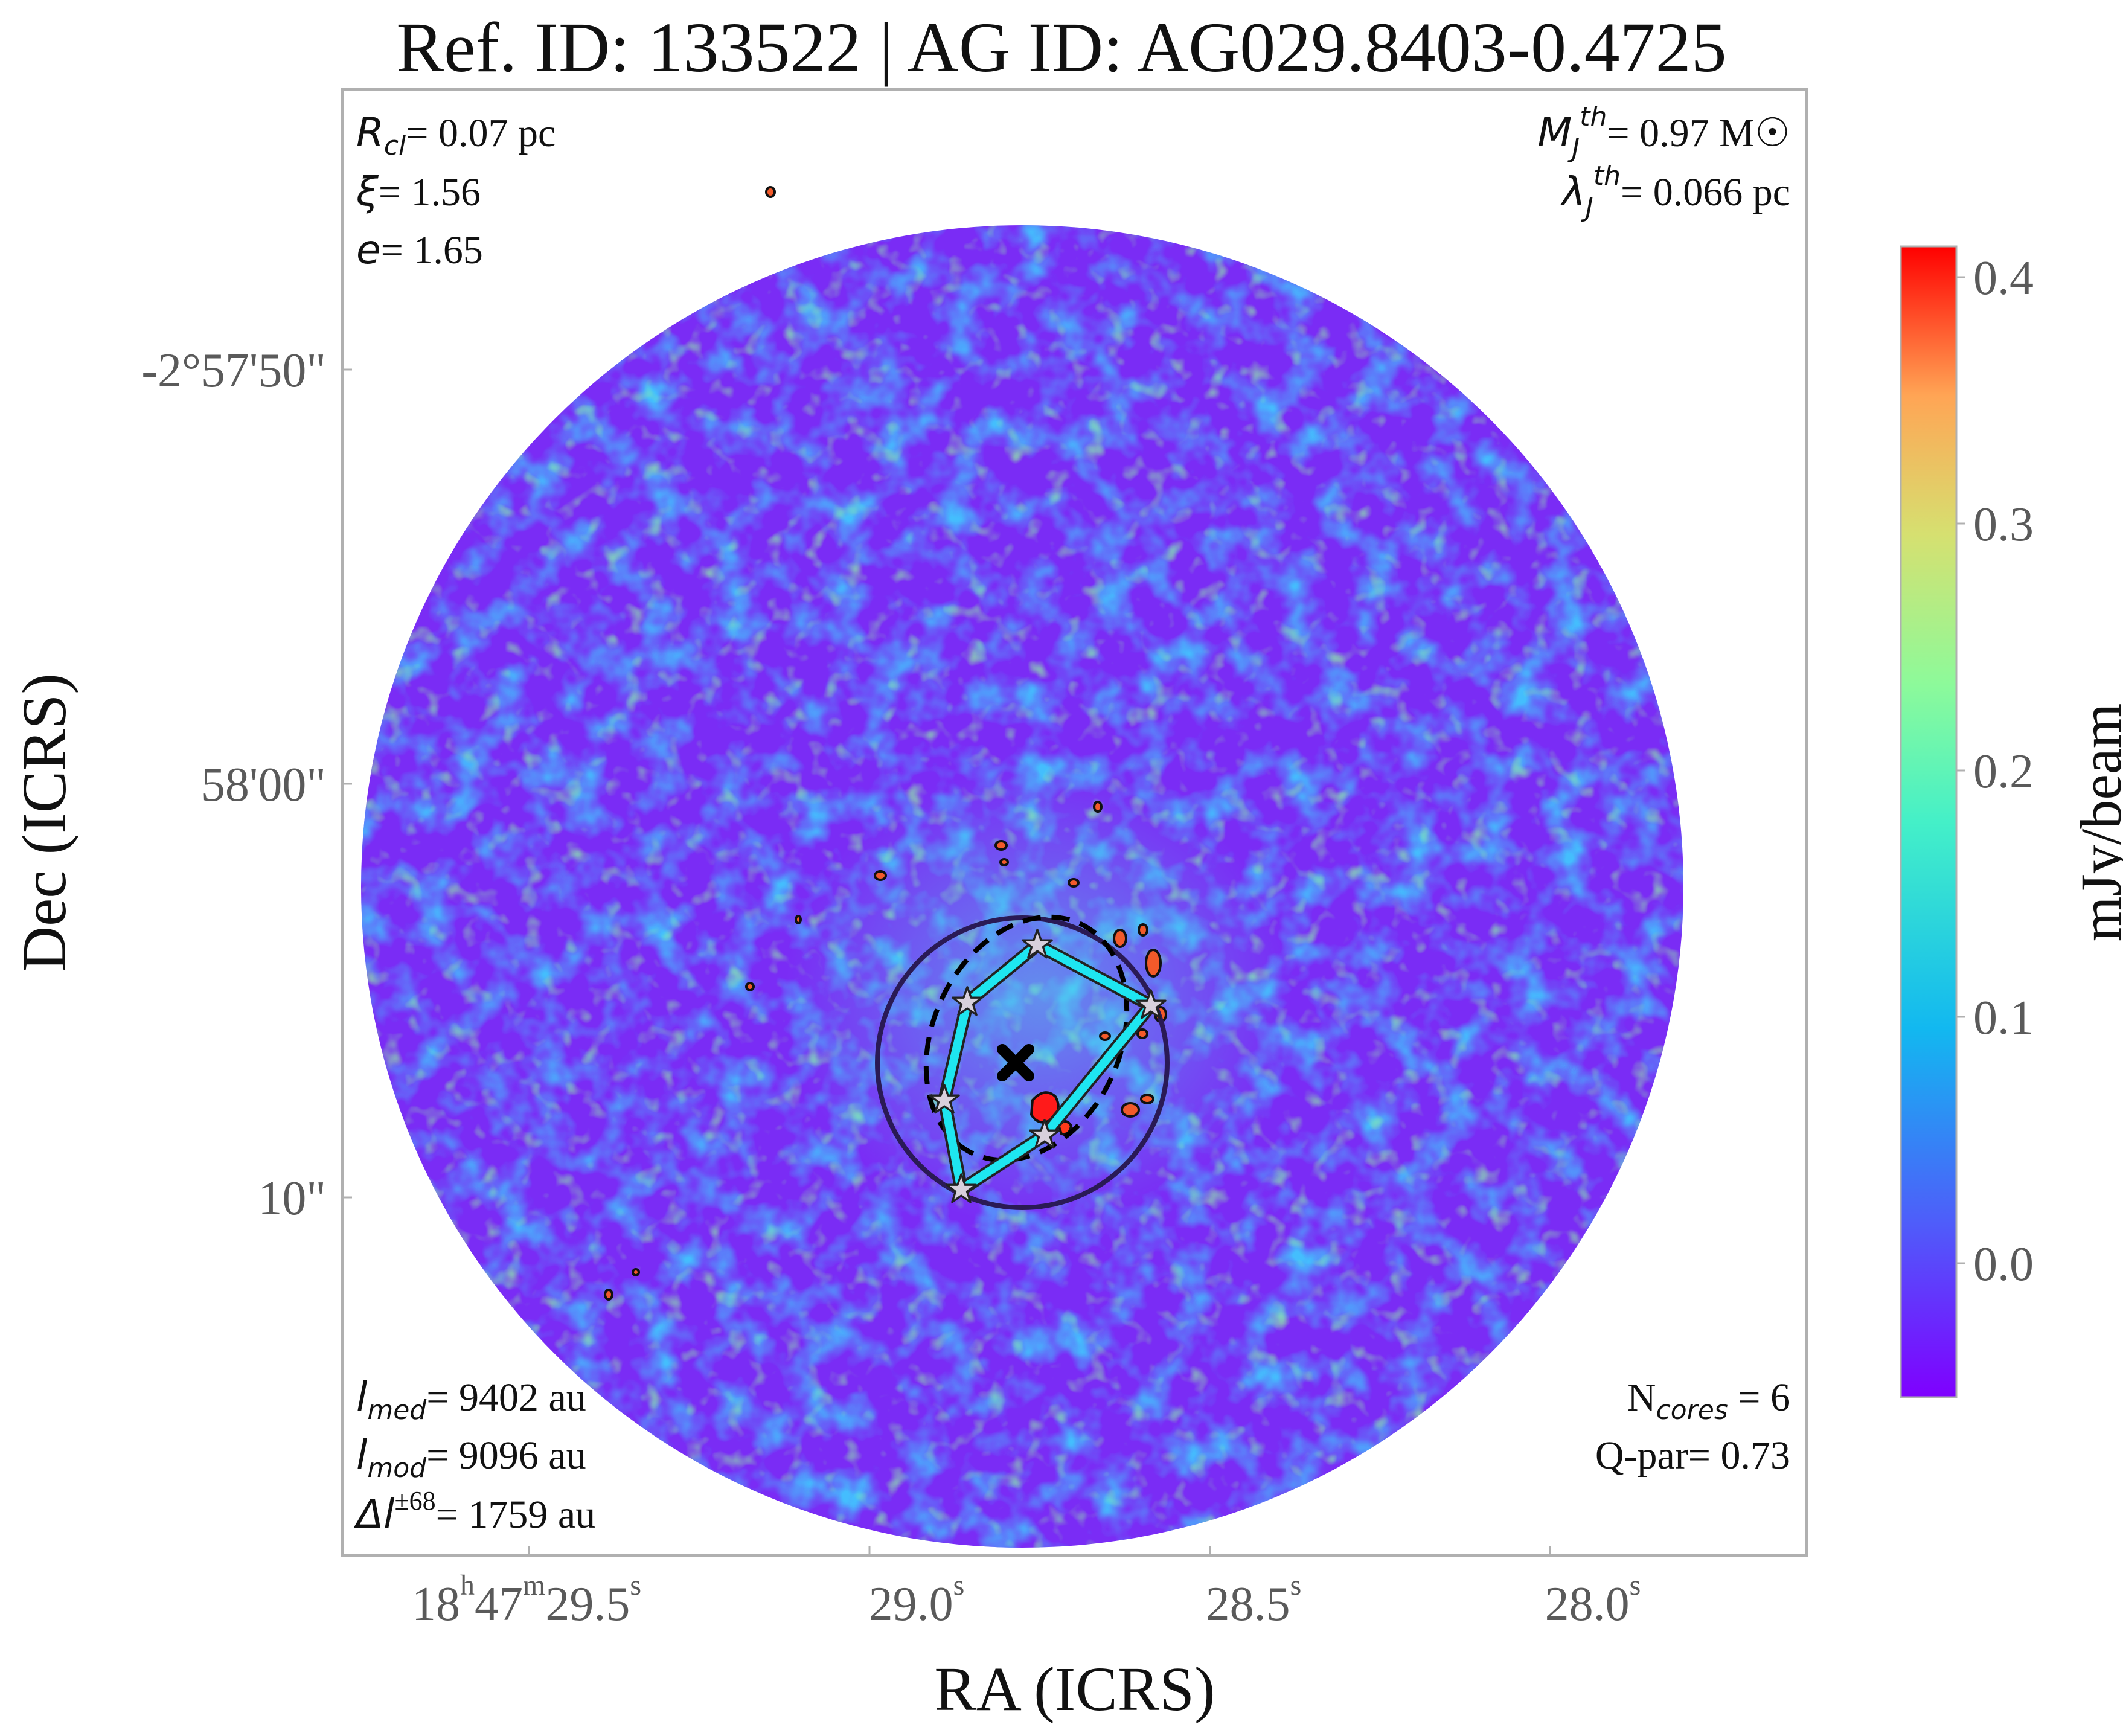  I want to click on clump-radius-circle, so click(1023, 1062).